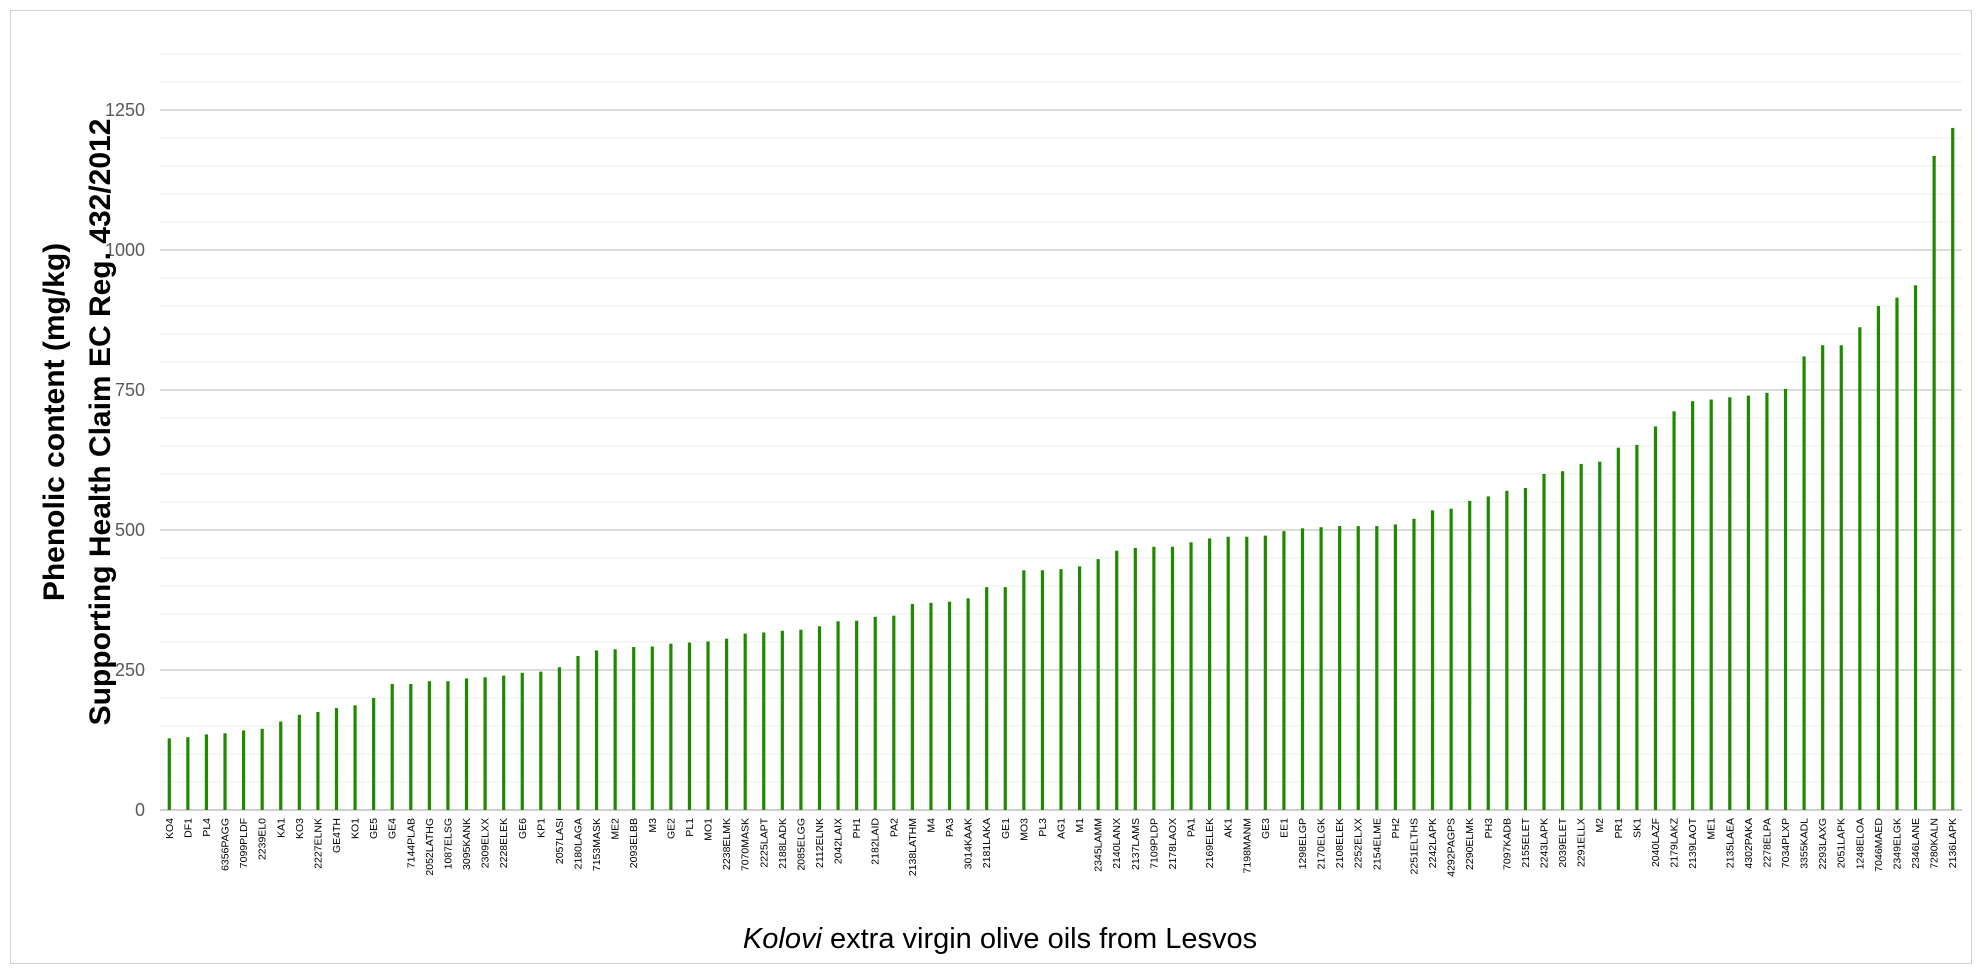  I want to click on x-axis-label-italic: Kolovi, so click(783, 939).